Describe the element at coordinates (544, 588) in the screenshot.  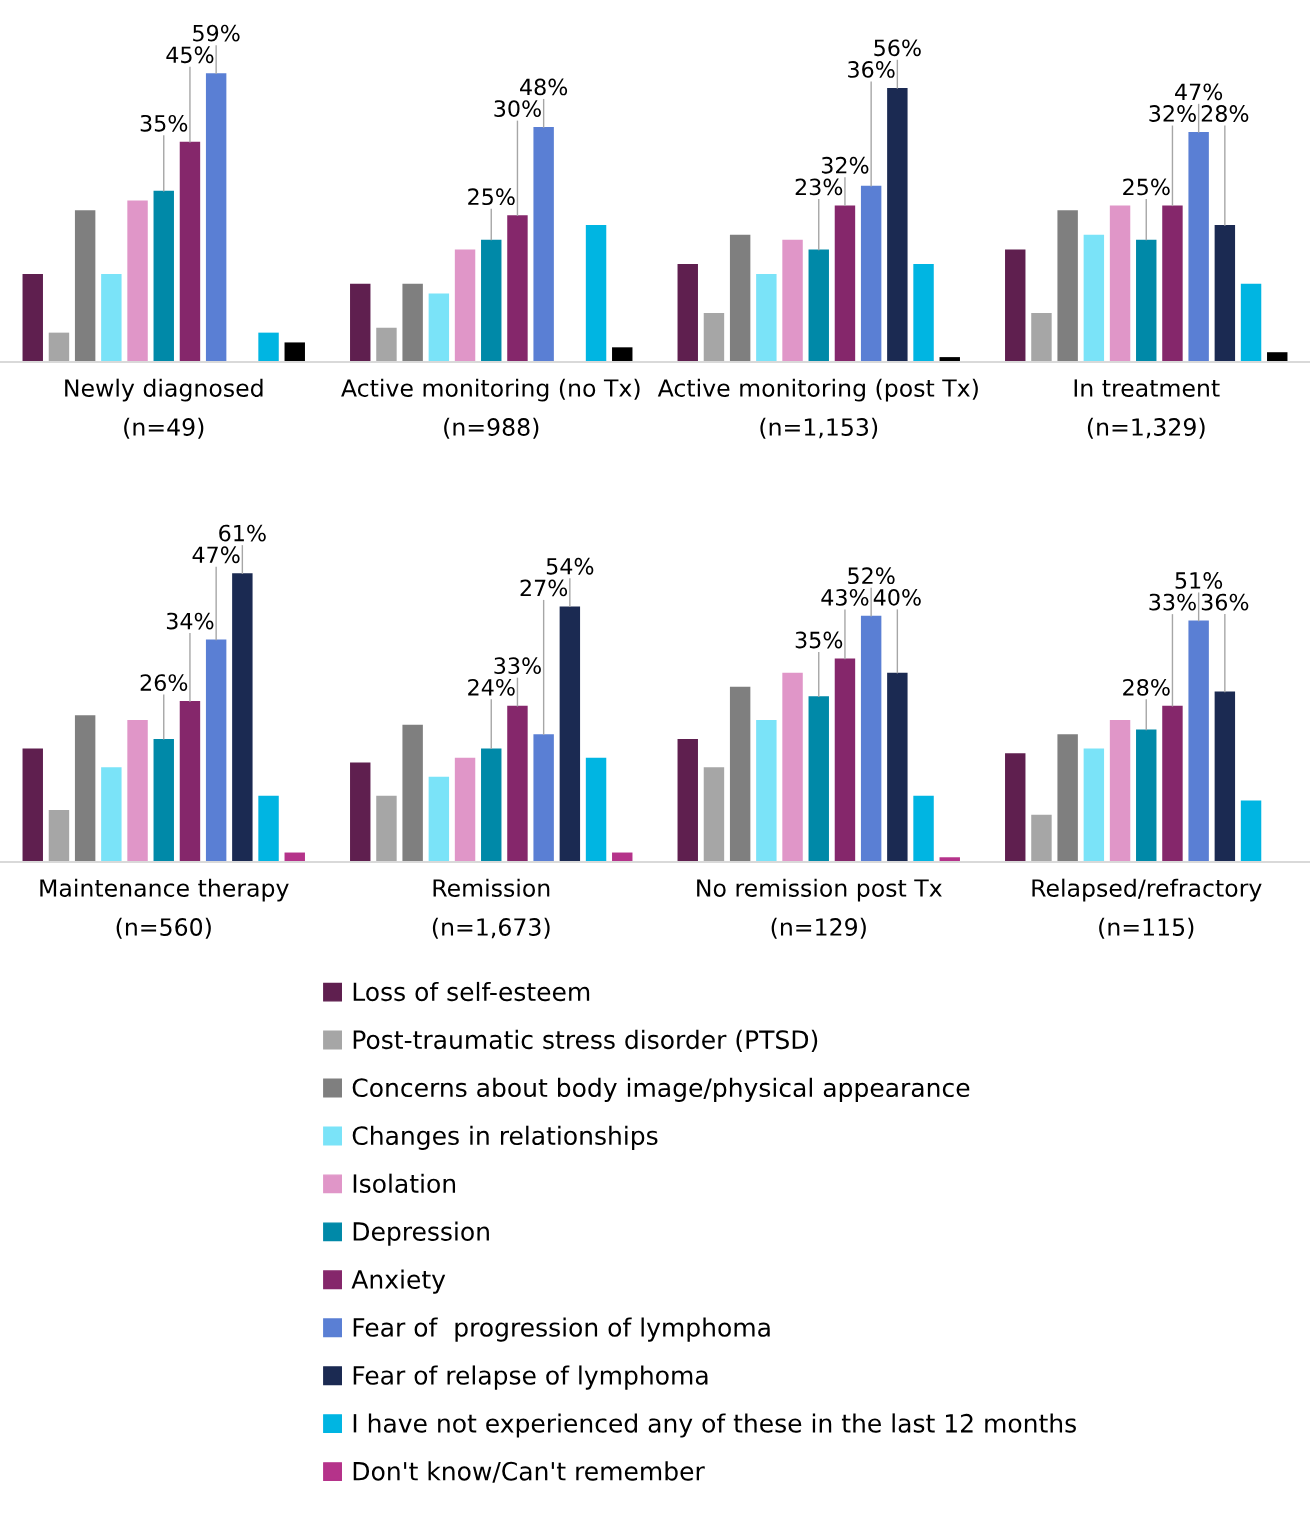
I see `data-label: 27%` at that location.